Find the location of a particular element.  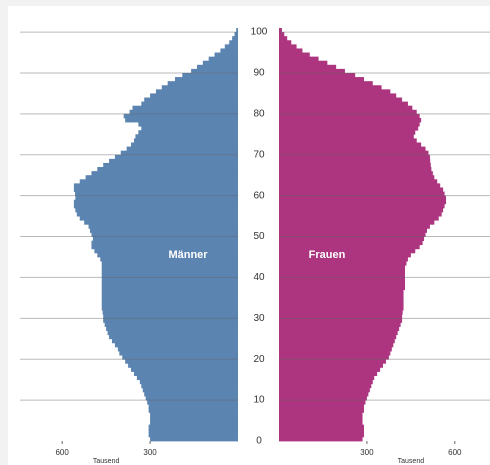

y-tick-label: 80 is located at coordinates (259, 114).